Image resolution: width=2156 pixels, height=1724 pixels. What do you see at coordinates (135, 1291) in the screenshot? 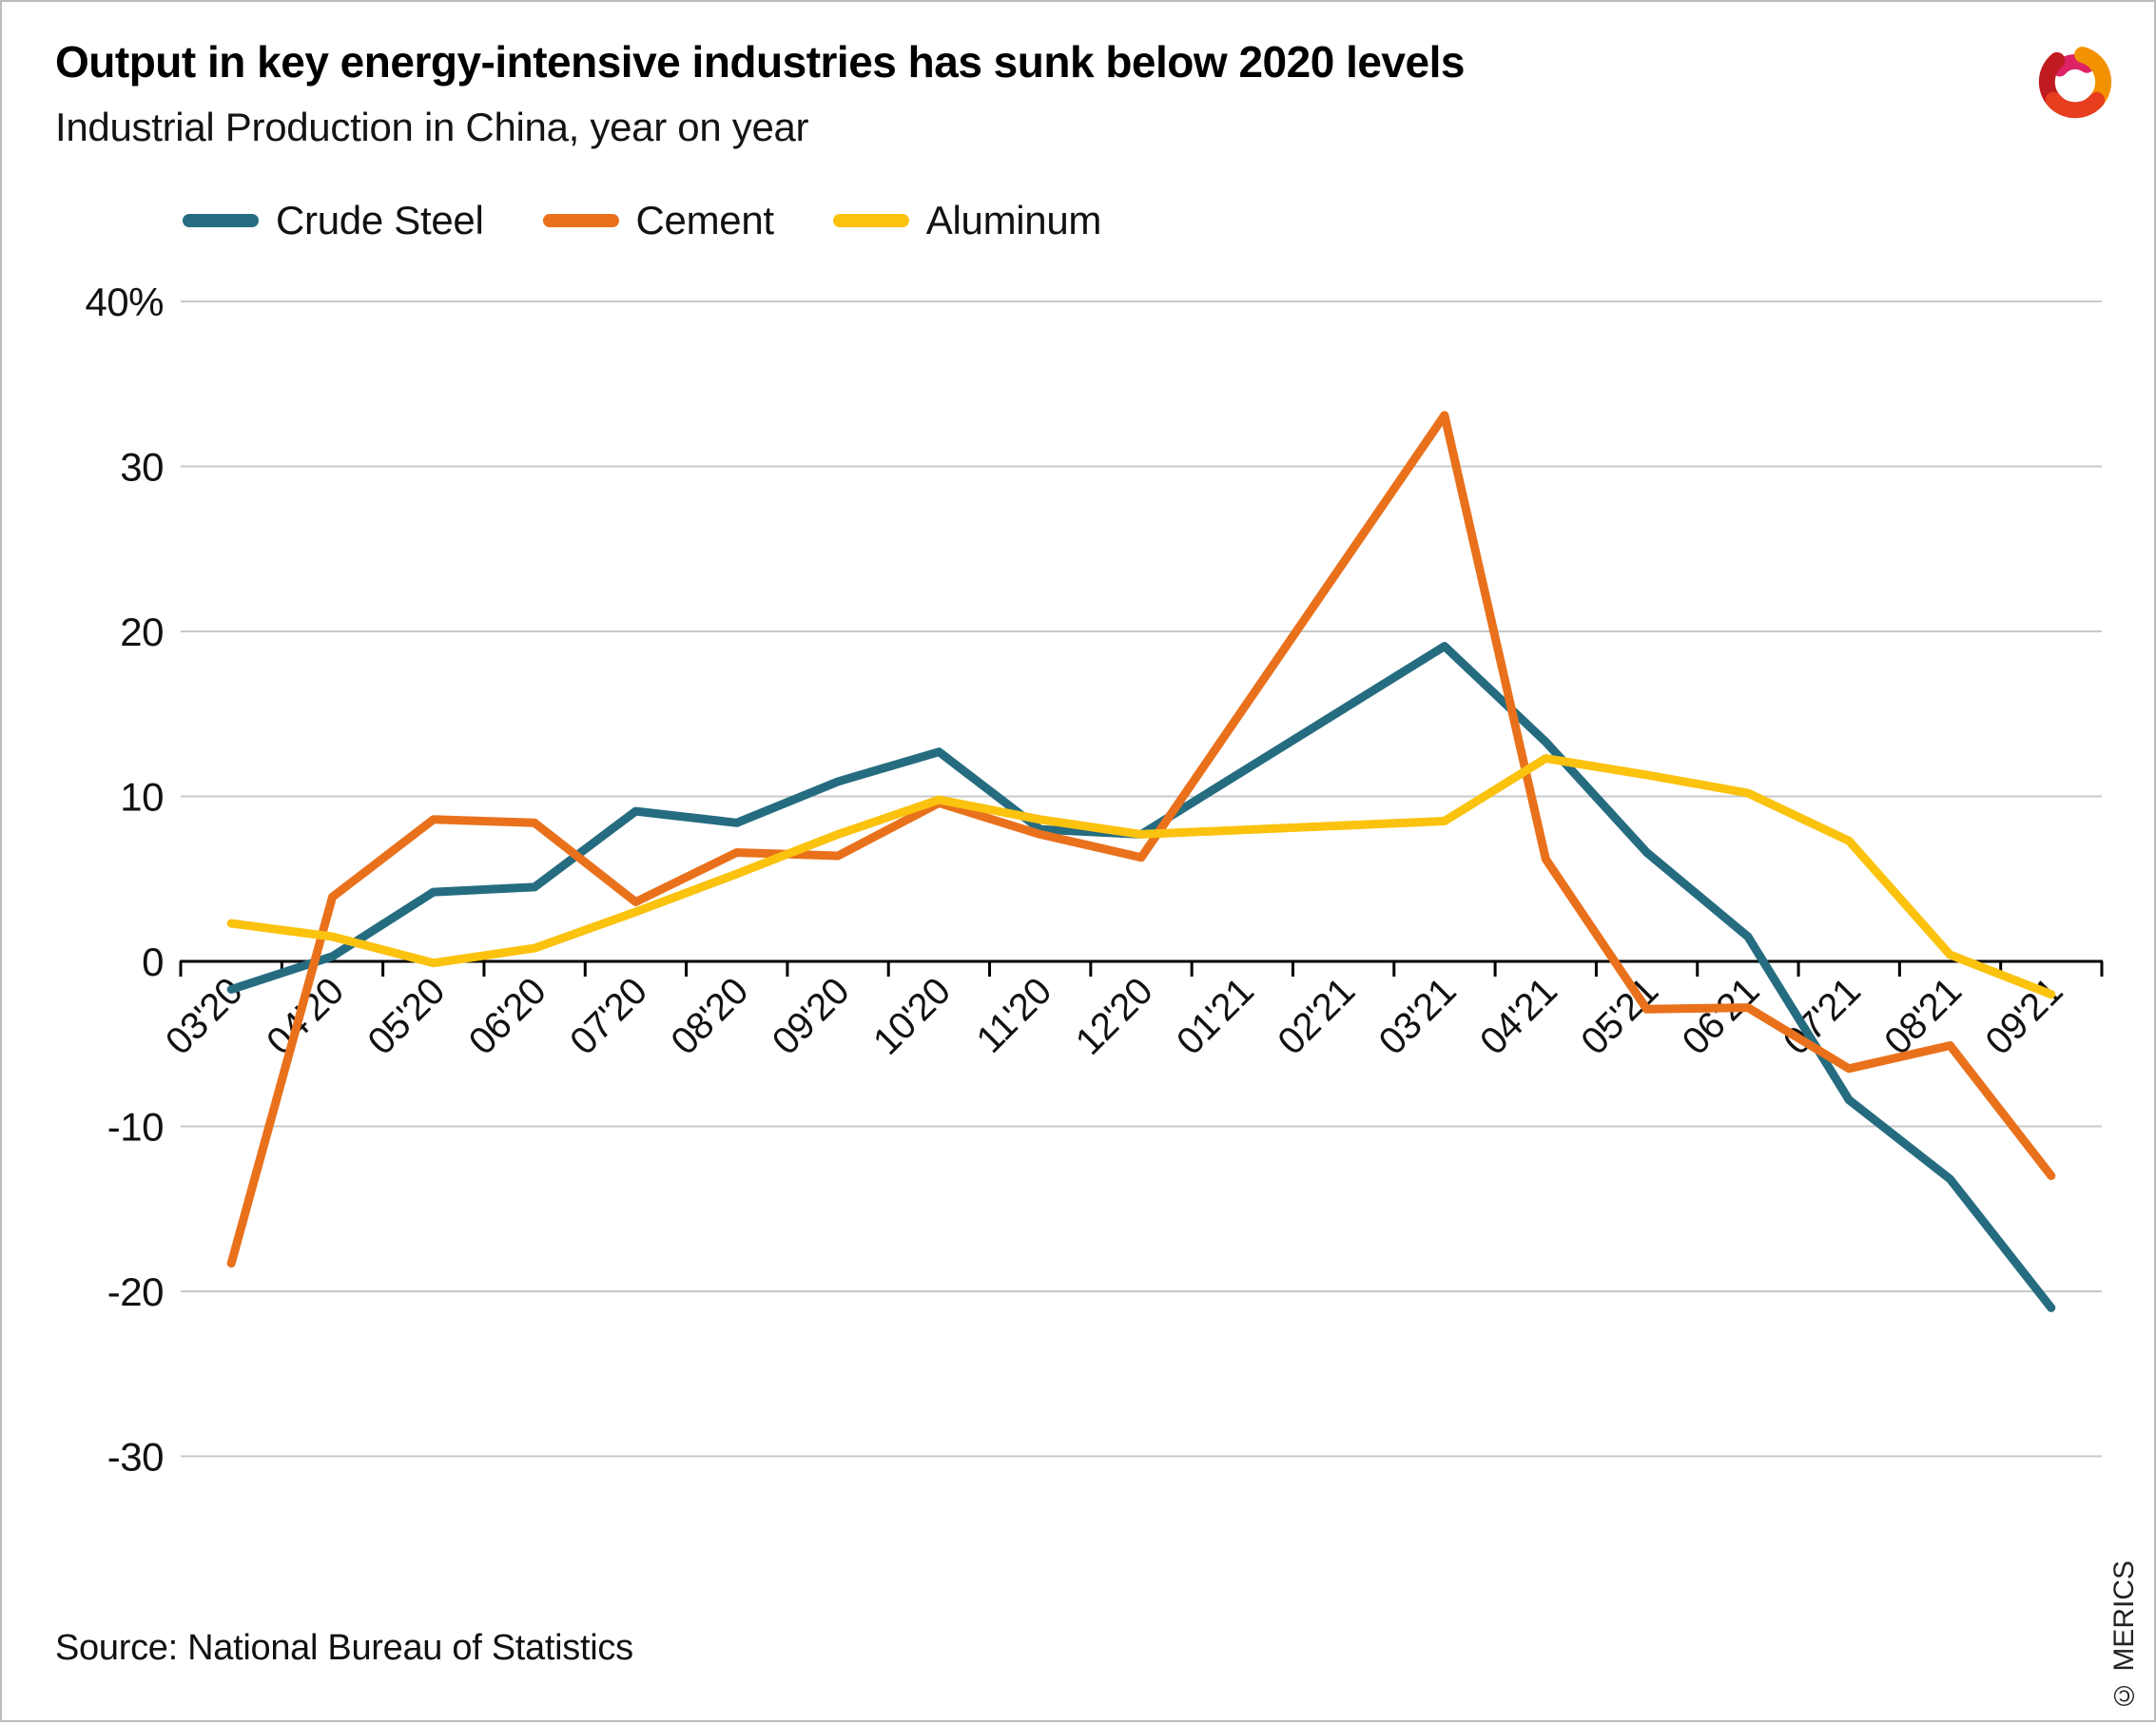
I see `y-tick-label: -20` at bounding box center [135, 1291].